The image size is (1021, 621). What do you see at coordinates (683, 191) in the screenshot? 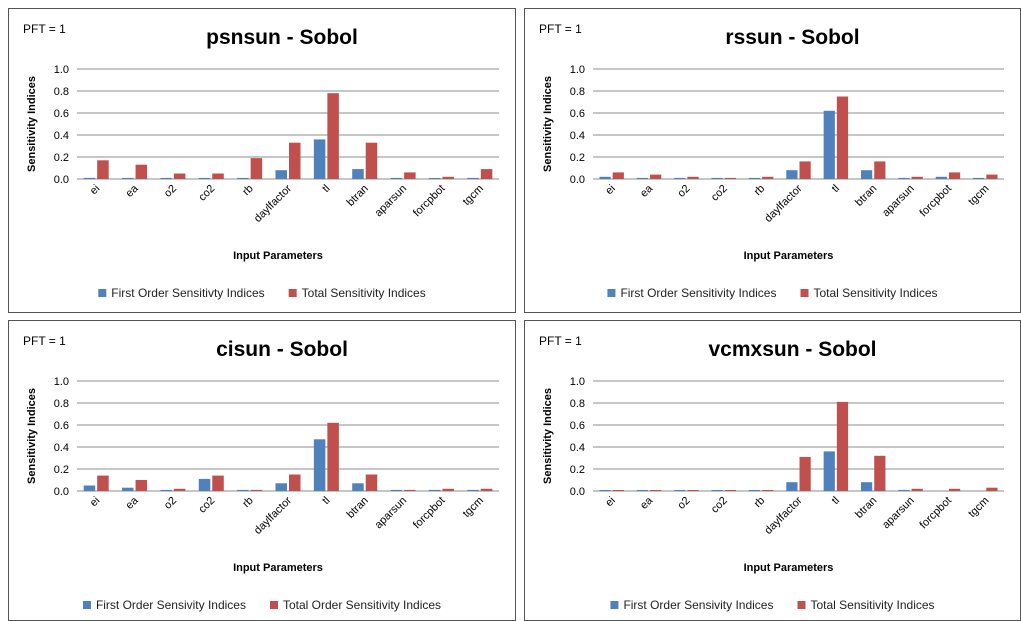
I see `category-label-o2: o2` at bounding box center [683, 191].